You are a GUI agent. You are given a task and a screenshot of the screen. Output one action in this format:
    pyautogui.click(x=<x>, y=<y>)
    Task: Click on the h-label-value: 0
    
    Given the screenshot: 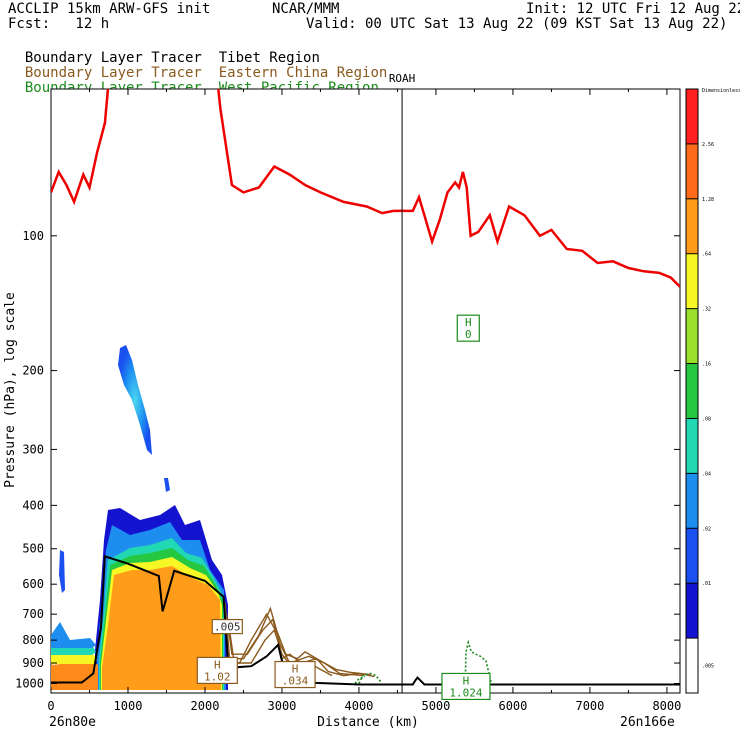 What is the action you would take?
    pyautogui.click(x=468, y=334)
    